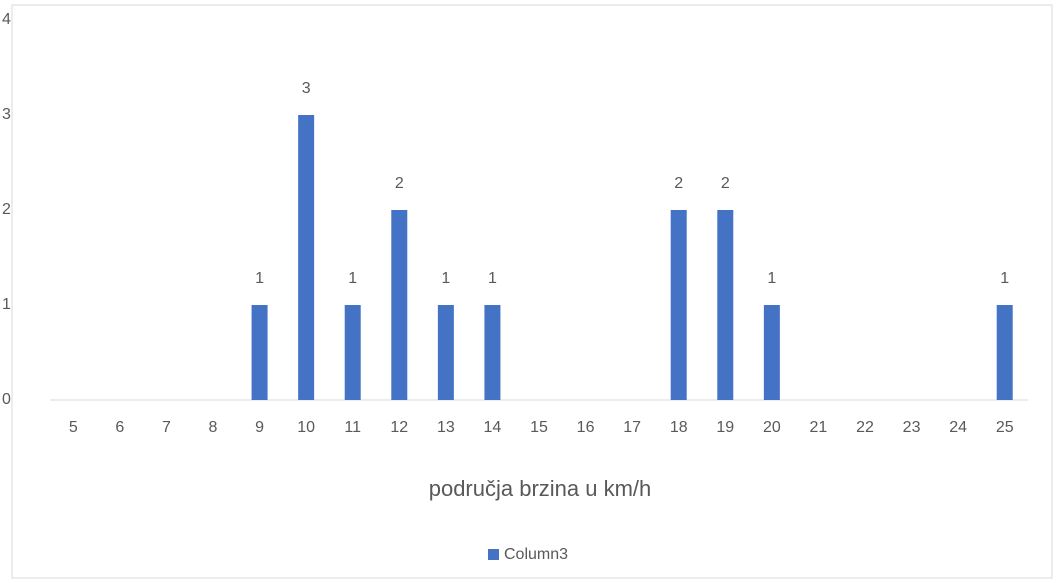 This screenshot has width=1059, height=583. Describe the element at coordinates (493, 427) in the screenshot. I see `x-tick-label: 14` at that location.